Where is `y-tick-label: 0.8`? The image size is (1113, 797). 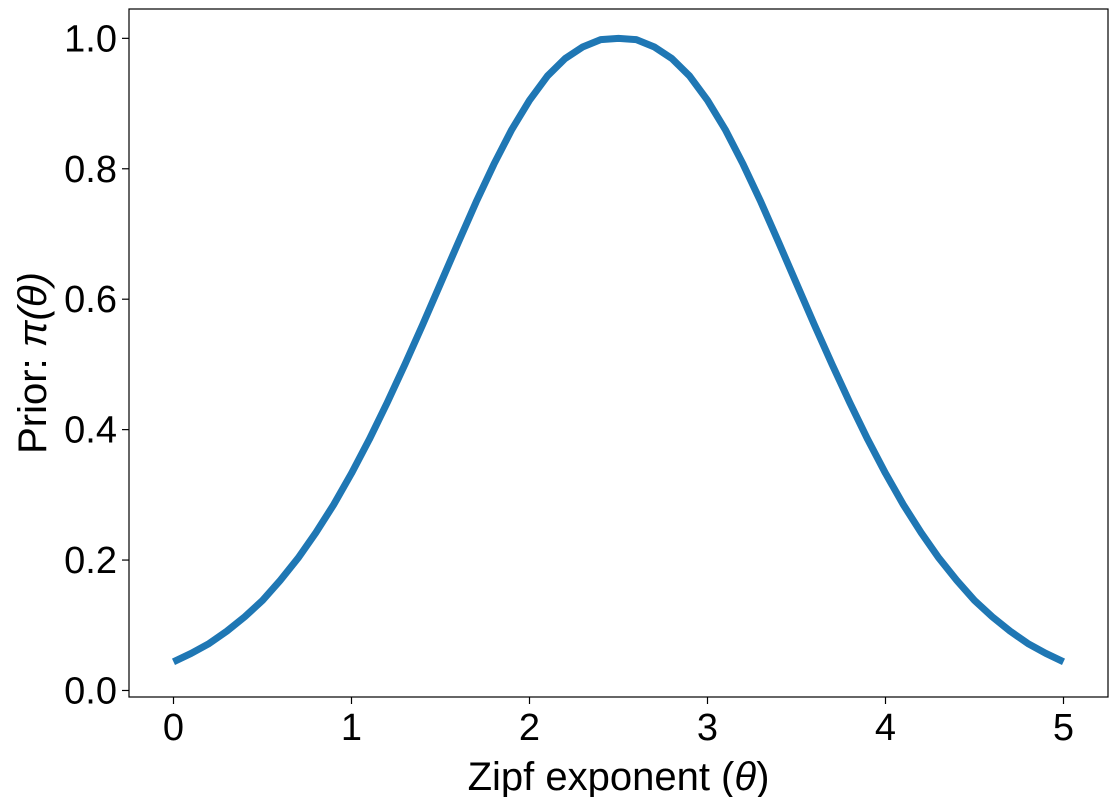 y-tick-label: 0.8 is located at coordinates (90, 170).